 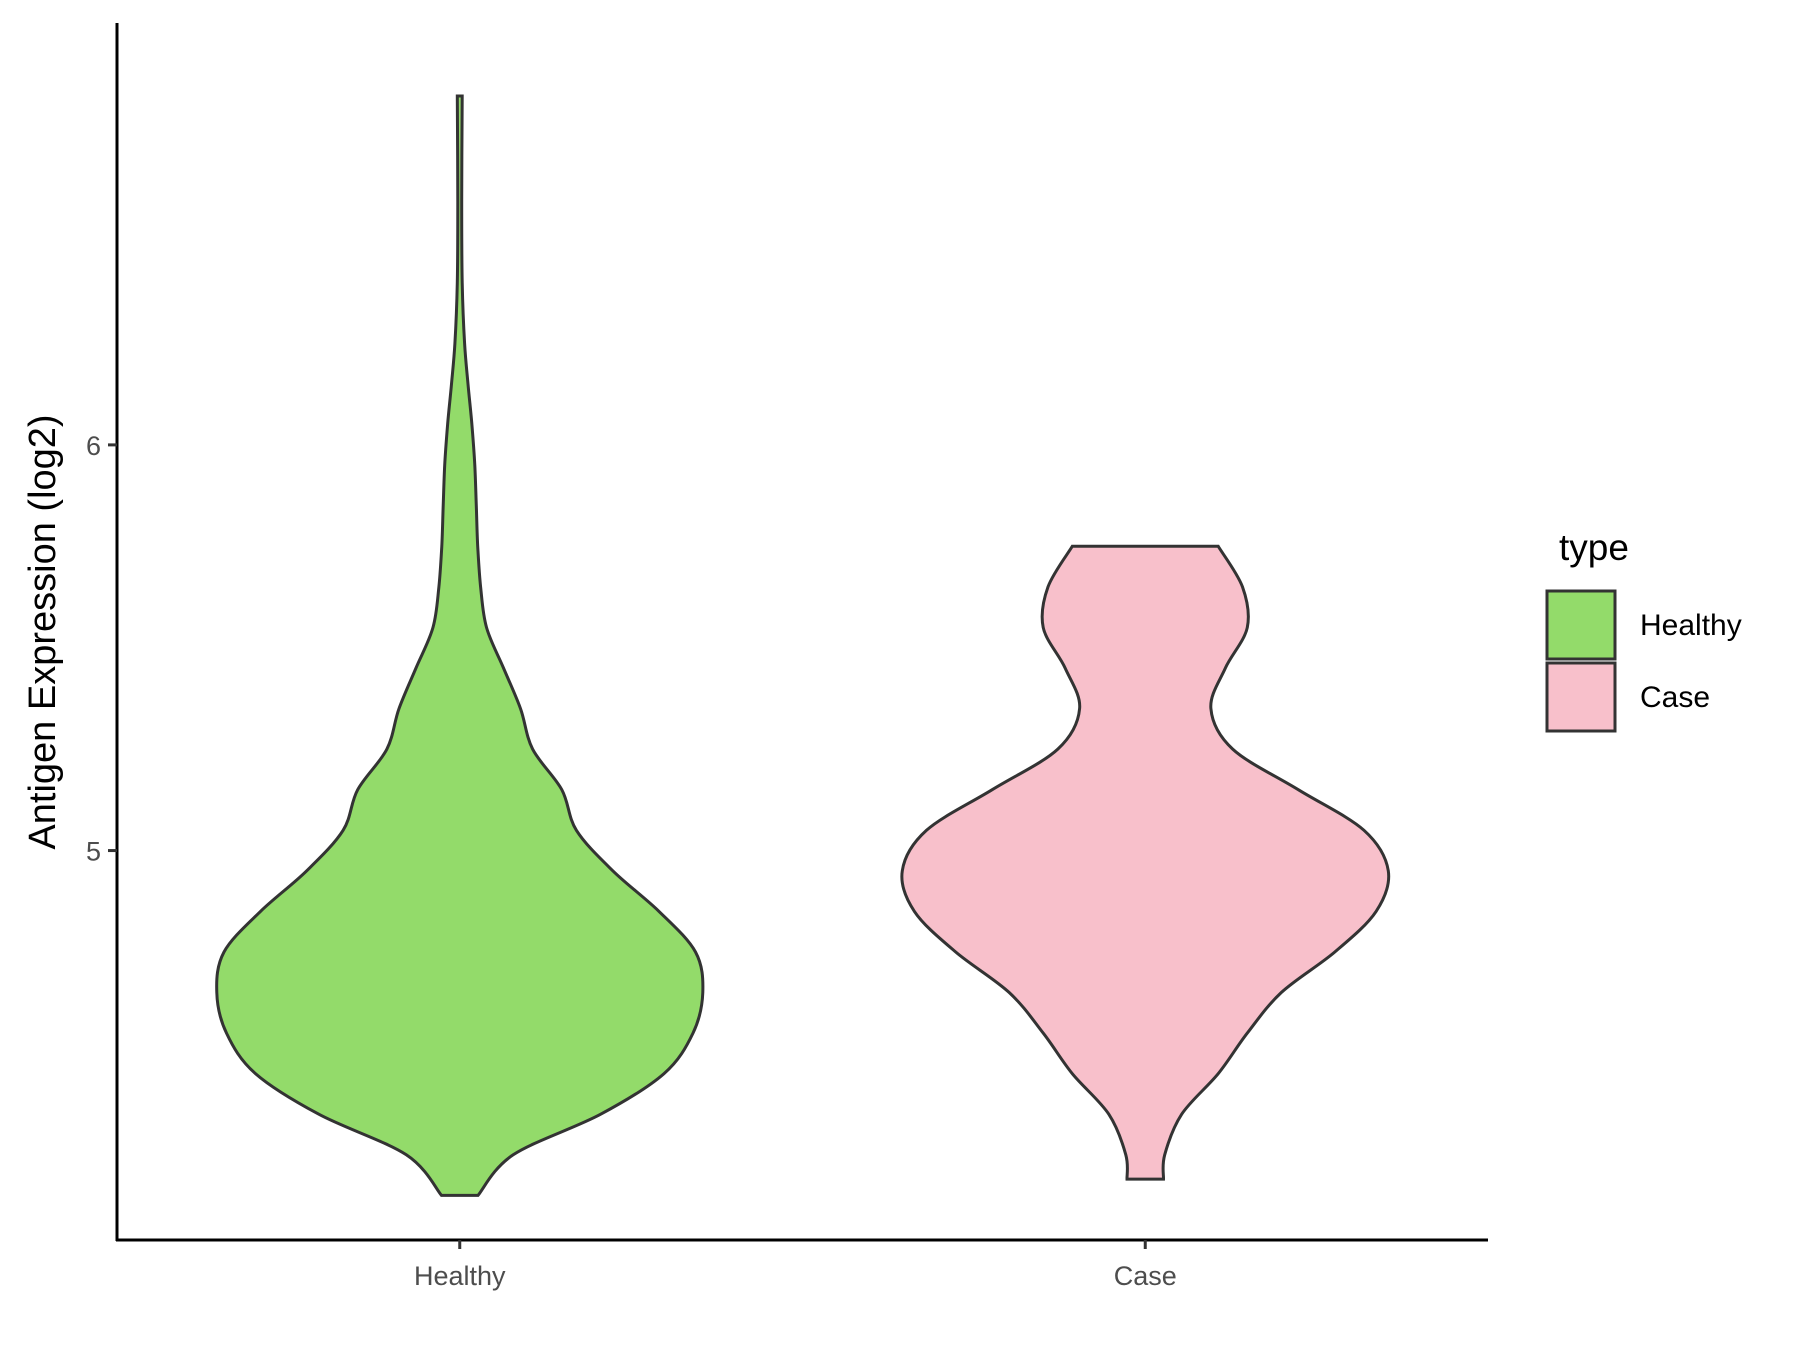 What do you see at coordinates (1581, 697) in the screenshot?
I see `legend-swatch-case` at bounding box center [1581, 697].